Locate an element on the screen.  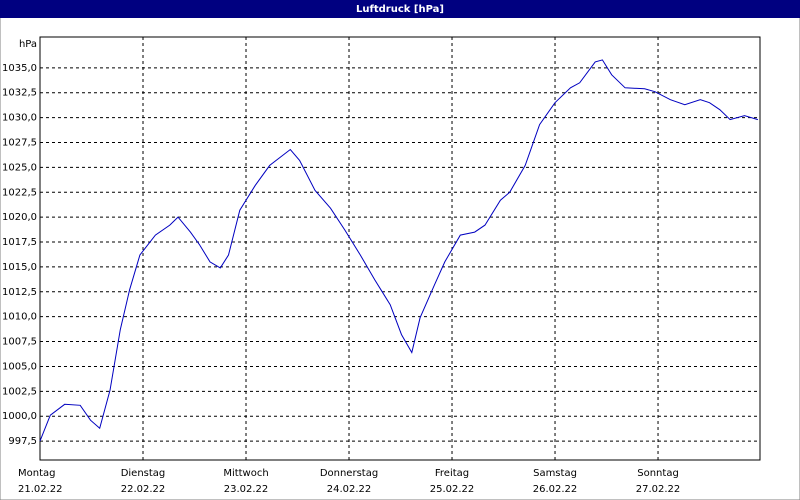
x-tick-label: Mittwoch is located at coordinates (245, 473).